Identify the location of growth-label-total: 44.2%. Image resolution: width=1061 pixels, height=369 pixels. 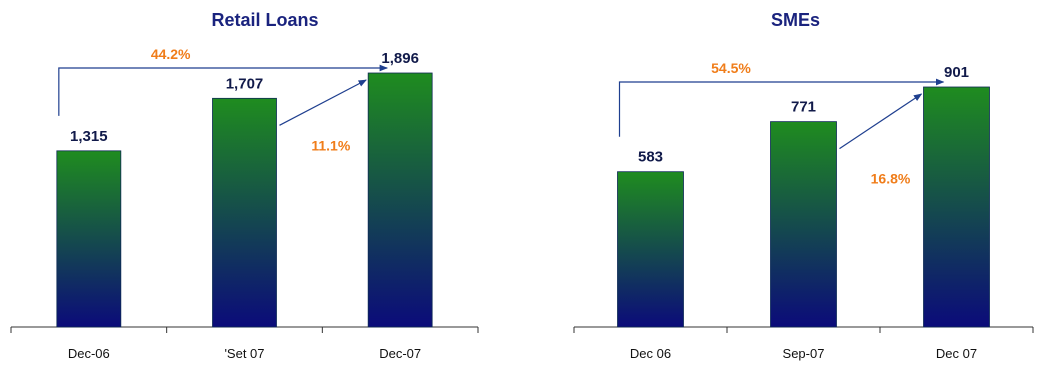
(171, 54).